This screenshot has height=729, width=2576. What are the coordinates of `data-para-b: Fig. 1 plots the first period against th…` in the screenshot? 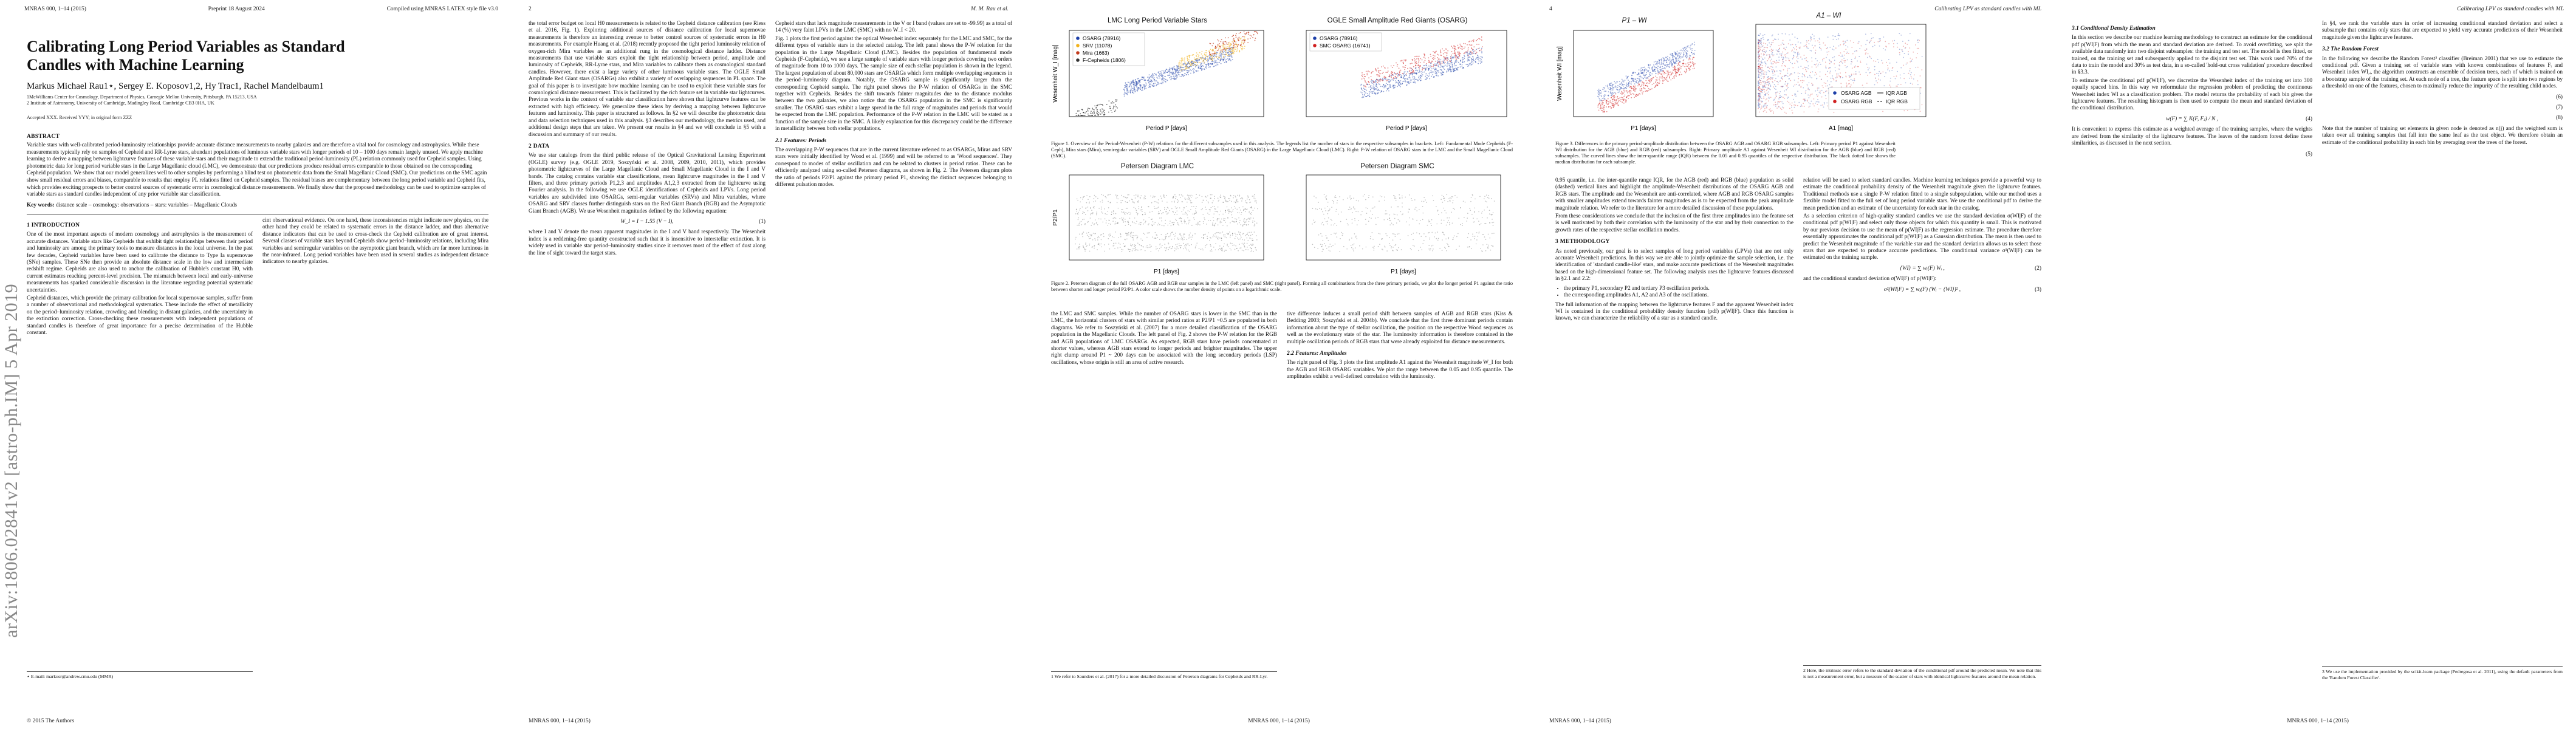 It's located at (893, 83).